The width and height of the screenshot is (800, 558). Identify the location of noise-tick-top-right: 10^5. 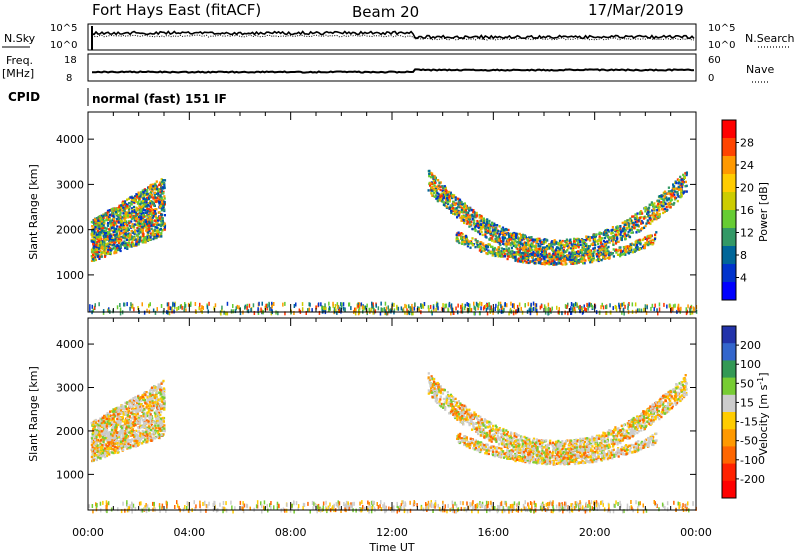
(721, 28).